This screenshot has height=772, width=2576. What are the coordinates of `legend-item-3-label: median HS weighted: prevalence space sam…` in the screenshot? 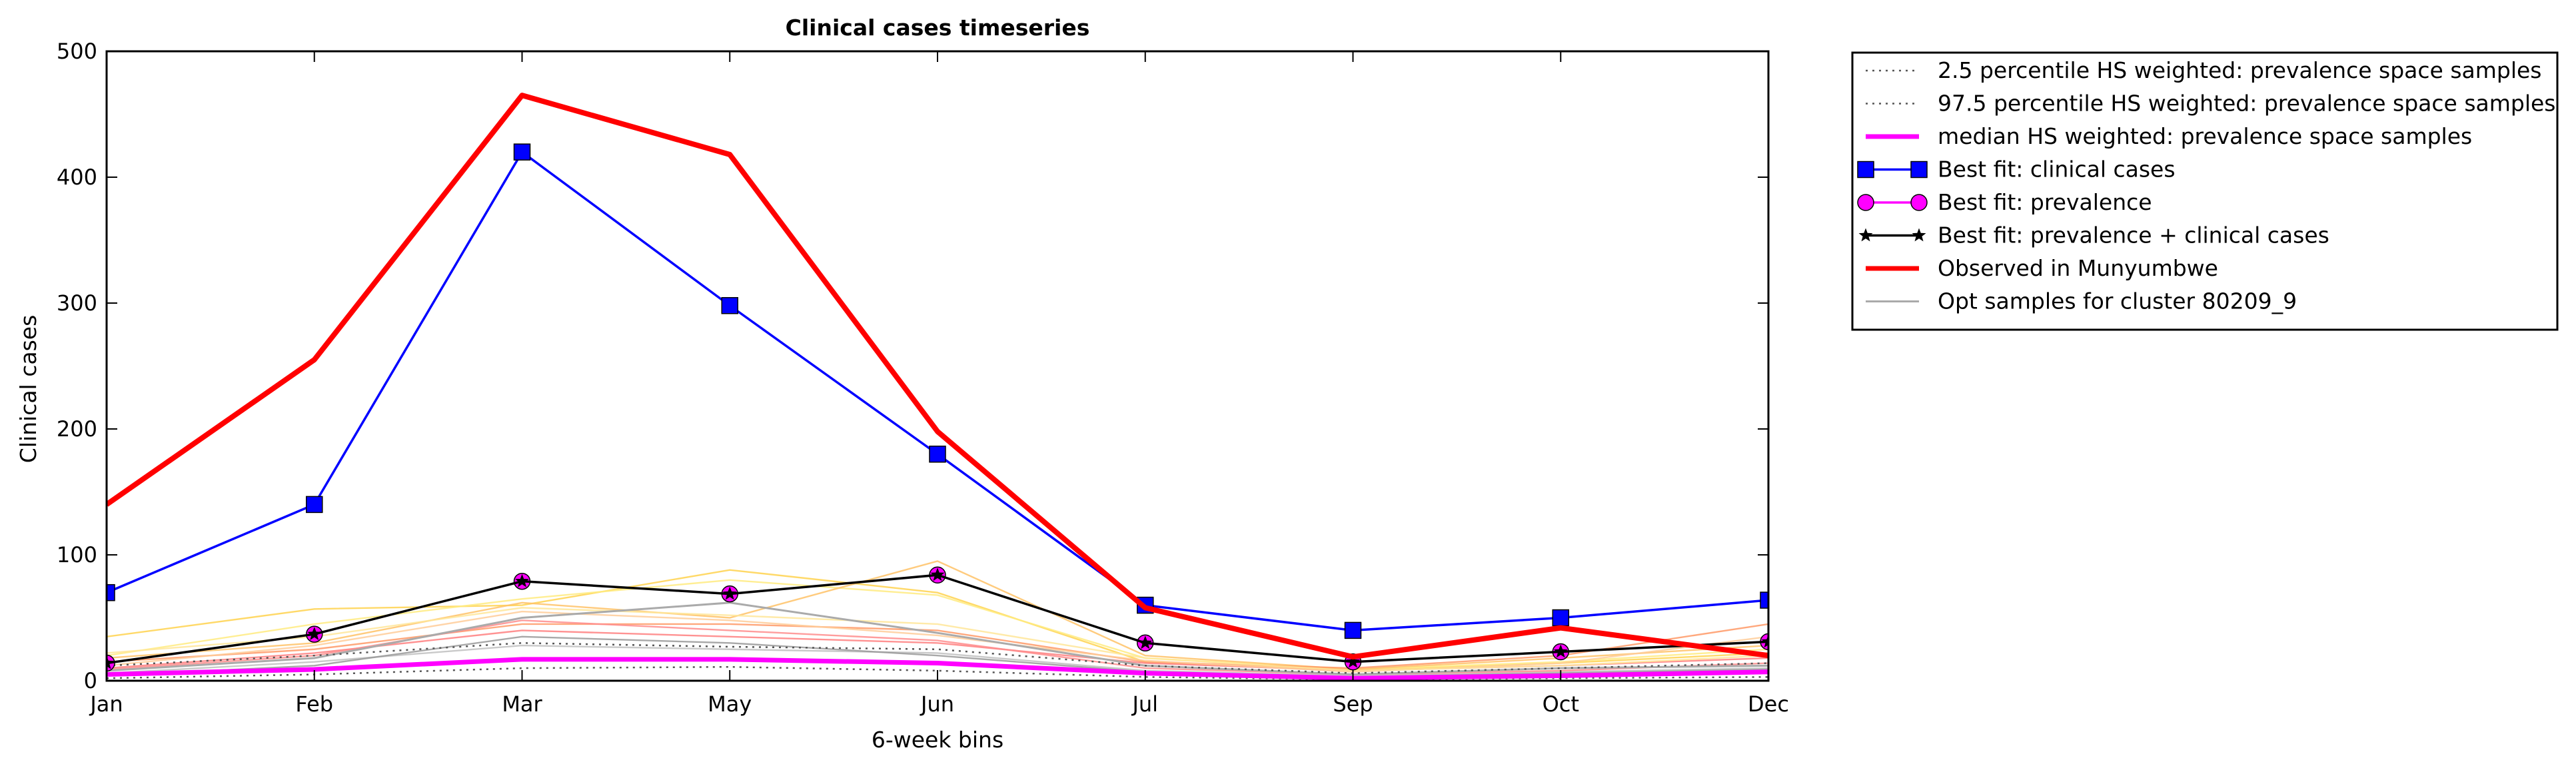 It's located at (2205, 136).